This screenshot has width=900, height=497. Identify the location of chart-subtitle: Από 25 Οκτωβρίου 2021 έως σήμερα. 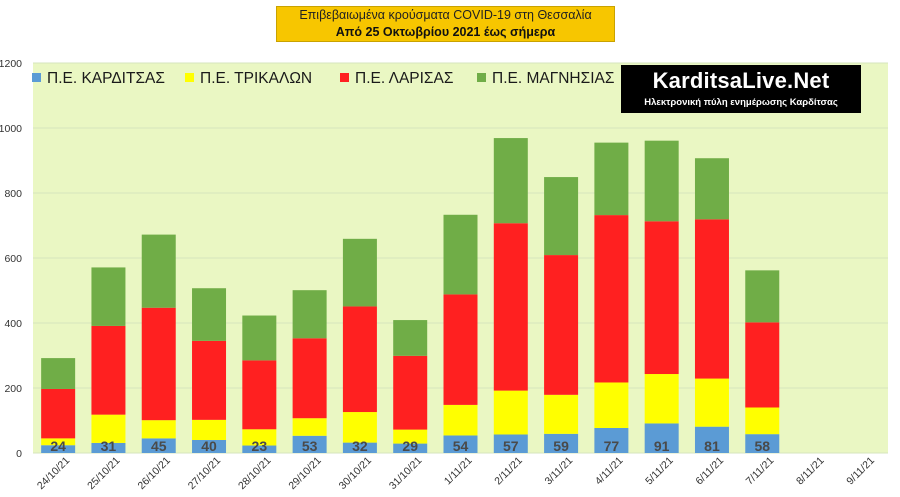
(445, 32).